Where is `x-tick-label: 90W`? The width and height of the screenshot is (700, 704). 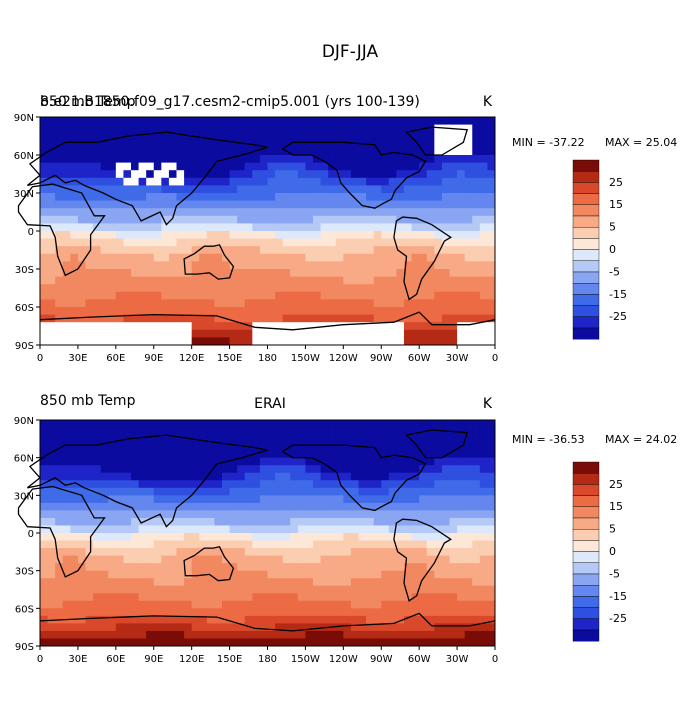
x-tick-label: 90W is located at coordinates (381, 358).